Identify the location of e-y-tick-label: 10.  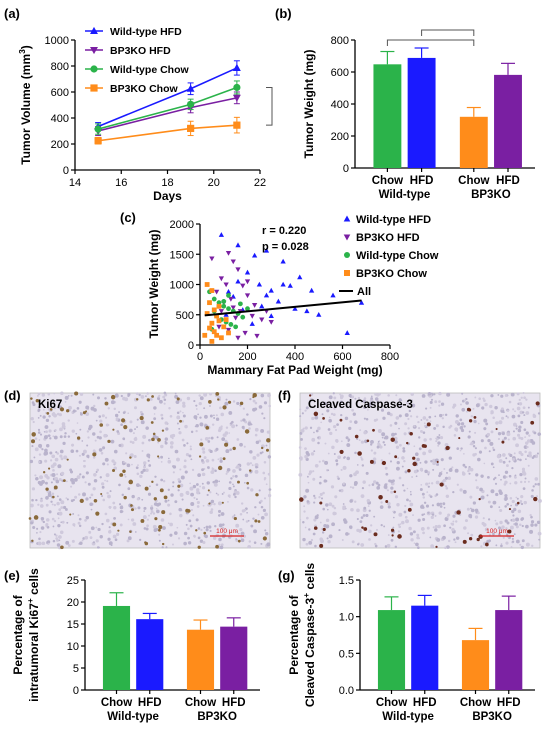
(73, 647).